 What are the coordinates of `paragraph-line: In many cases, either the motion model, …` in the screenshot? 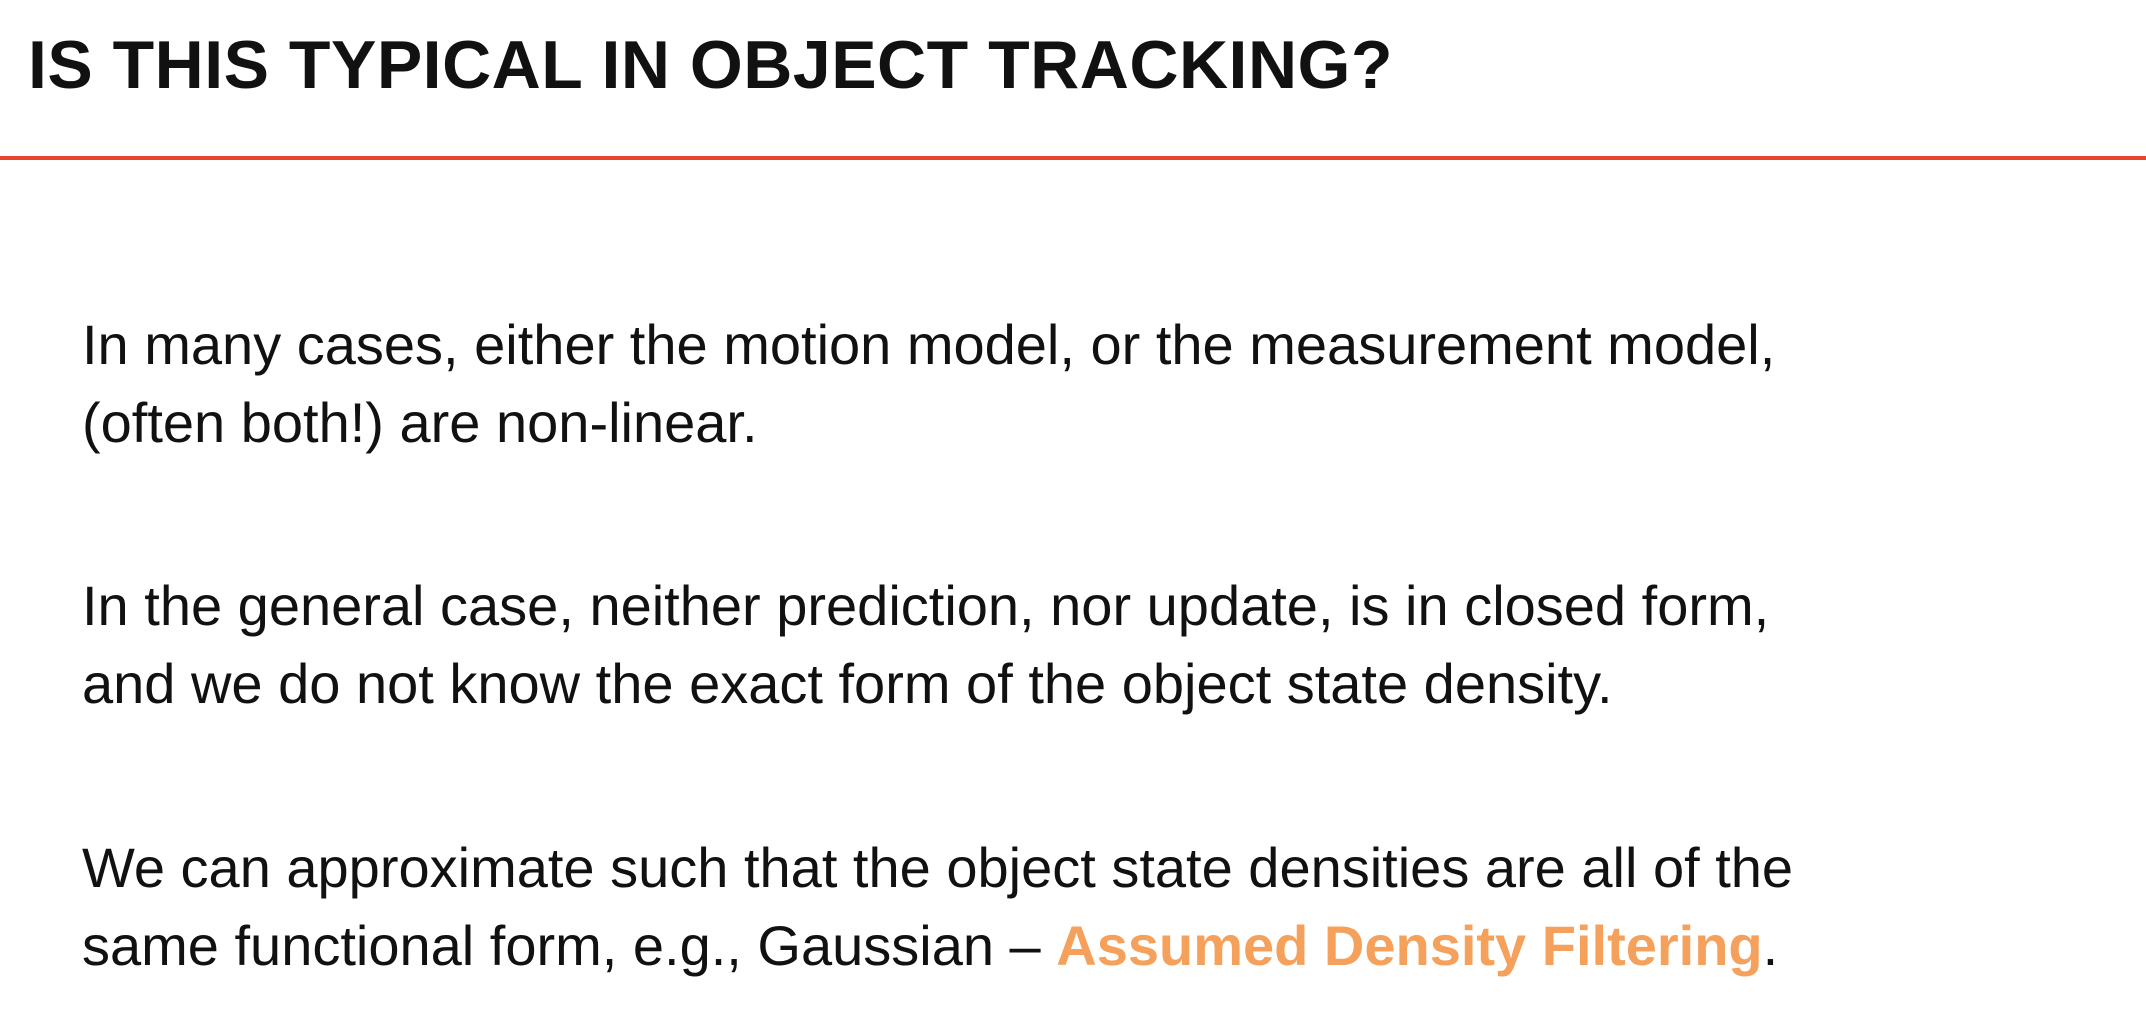 It's located at (929, 344).